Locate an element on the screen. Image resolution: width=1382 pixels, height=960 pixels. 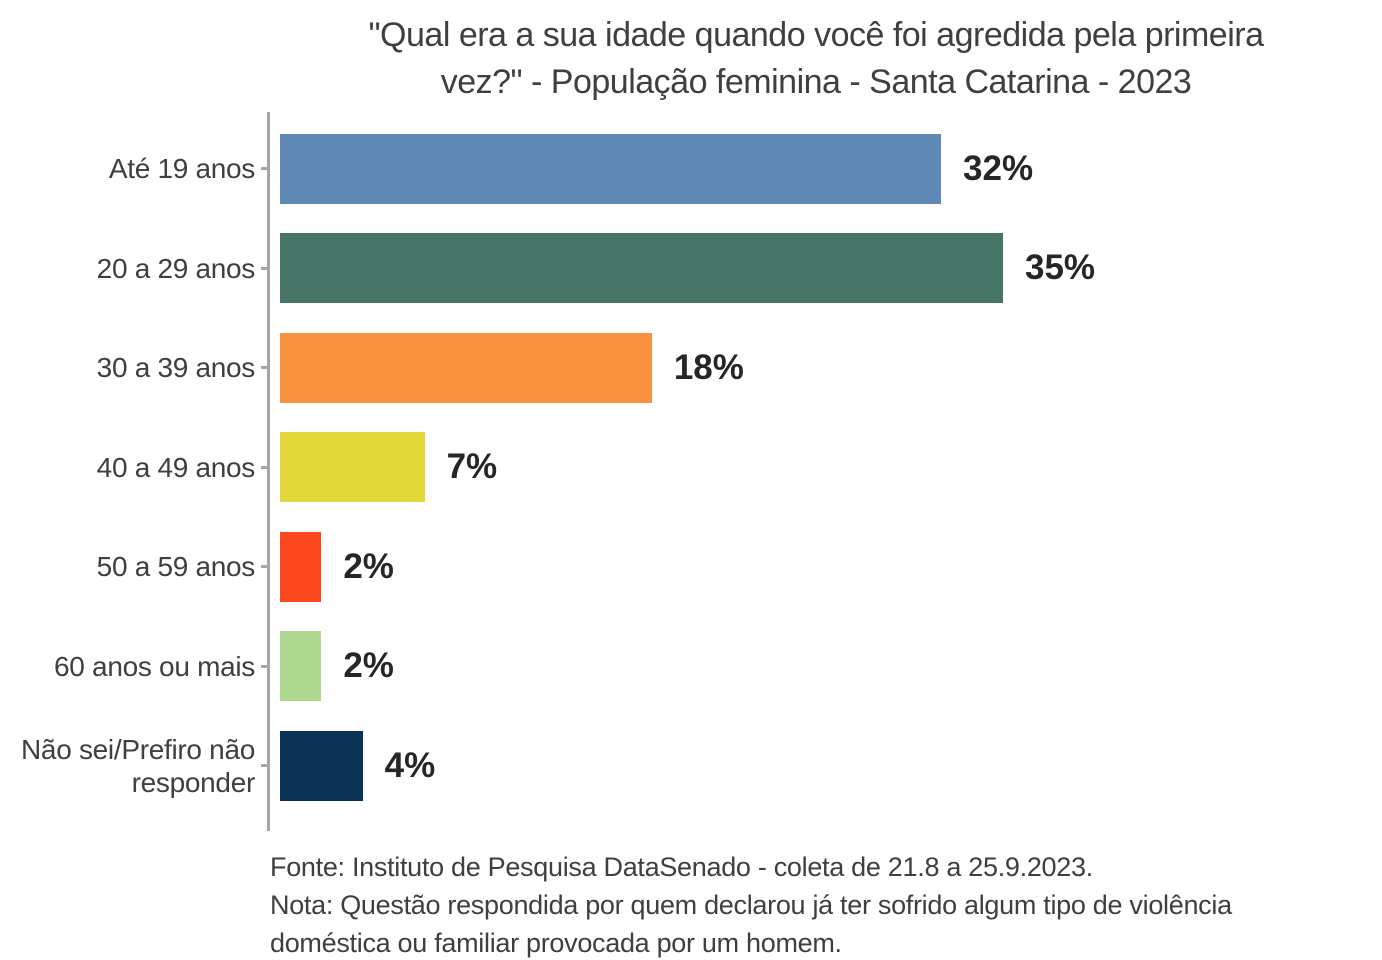
category-label: 40 a 49 anos is located at coordinates (134, 467).